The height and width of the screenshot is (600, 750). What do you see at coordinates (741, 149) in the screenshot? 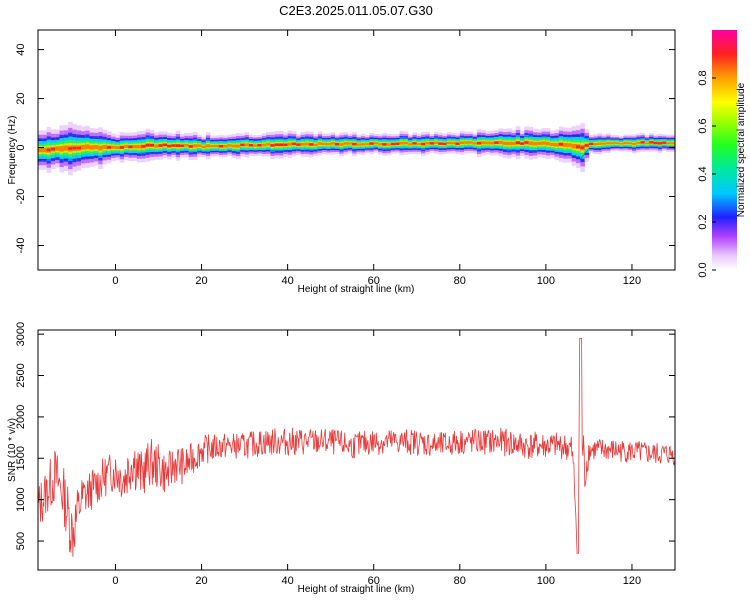
I see `colorbar-label: Normalized spectral amplitude` at bounding box center [741, 149].